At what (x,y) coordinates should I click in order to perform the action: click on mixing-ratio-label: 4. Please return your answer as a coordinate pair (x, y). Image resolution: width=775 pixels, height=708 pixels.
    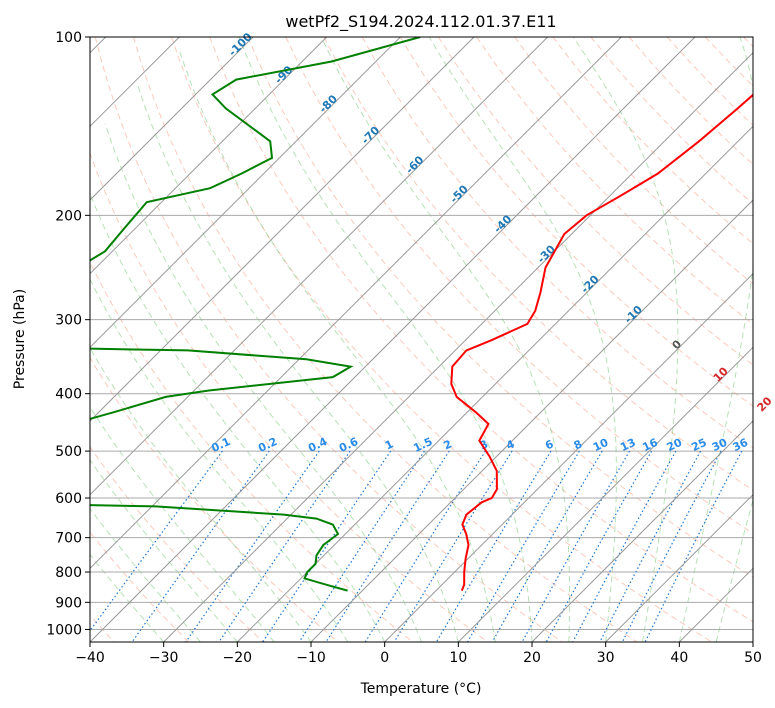
    Looking at the image, I should click on (510, 444).